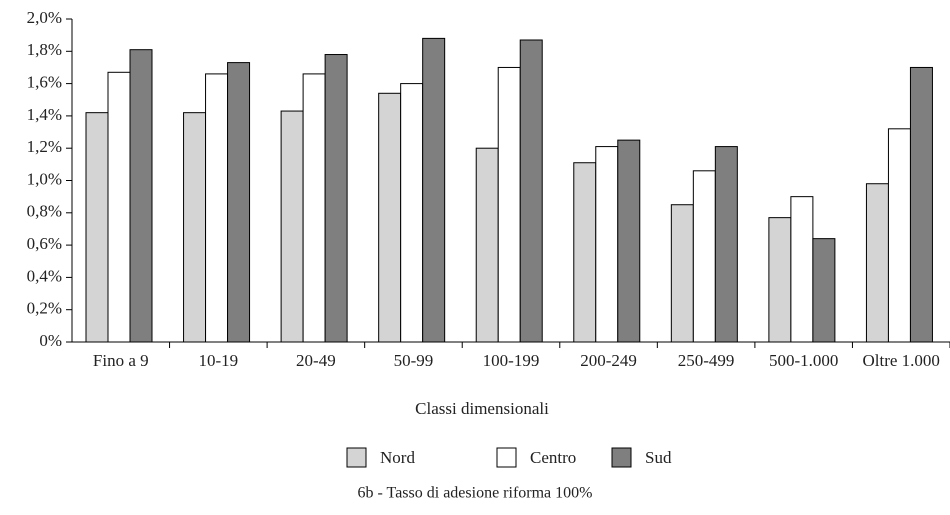 The width and height of the screenshot is (950, 515). I want to click on y-tick-label: 2,0%, so click(44, 17).